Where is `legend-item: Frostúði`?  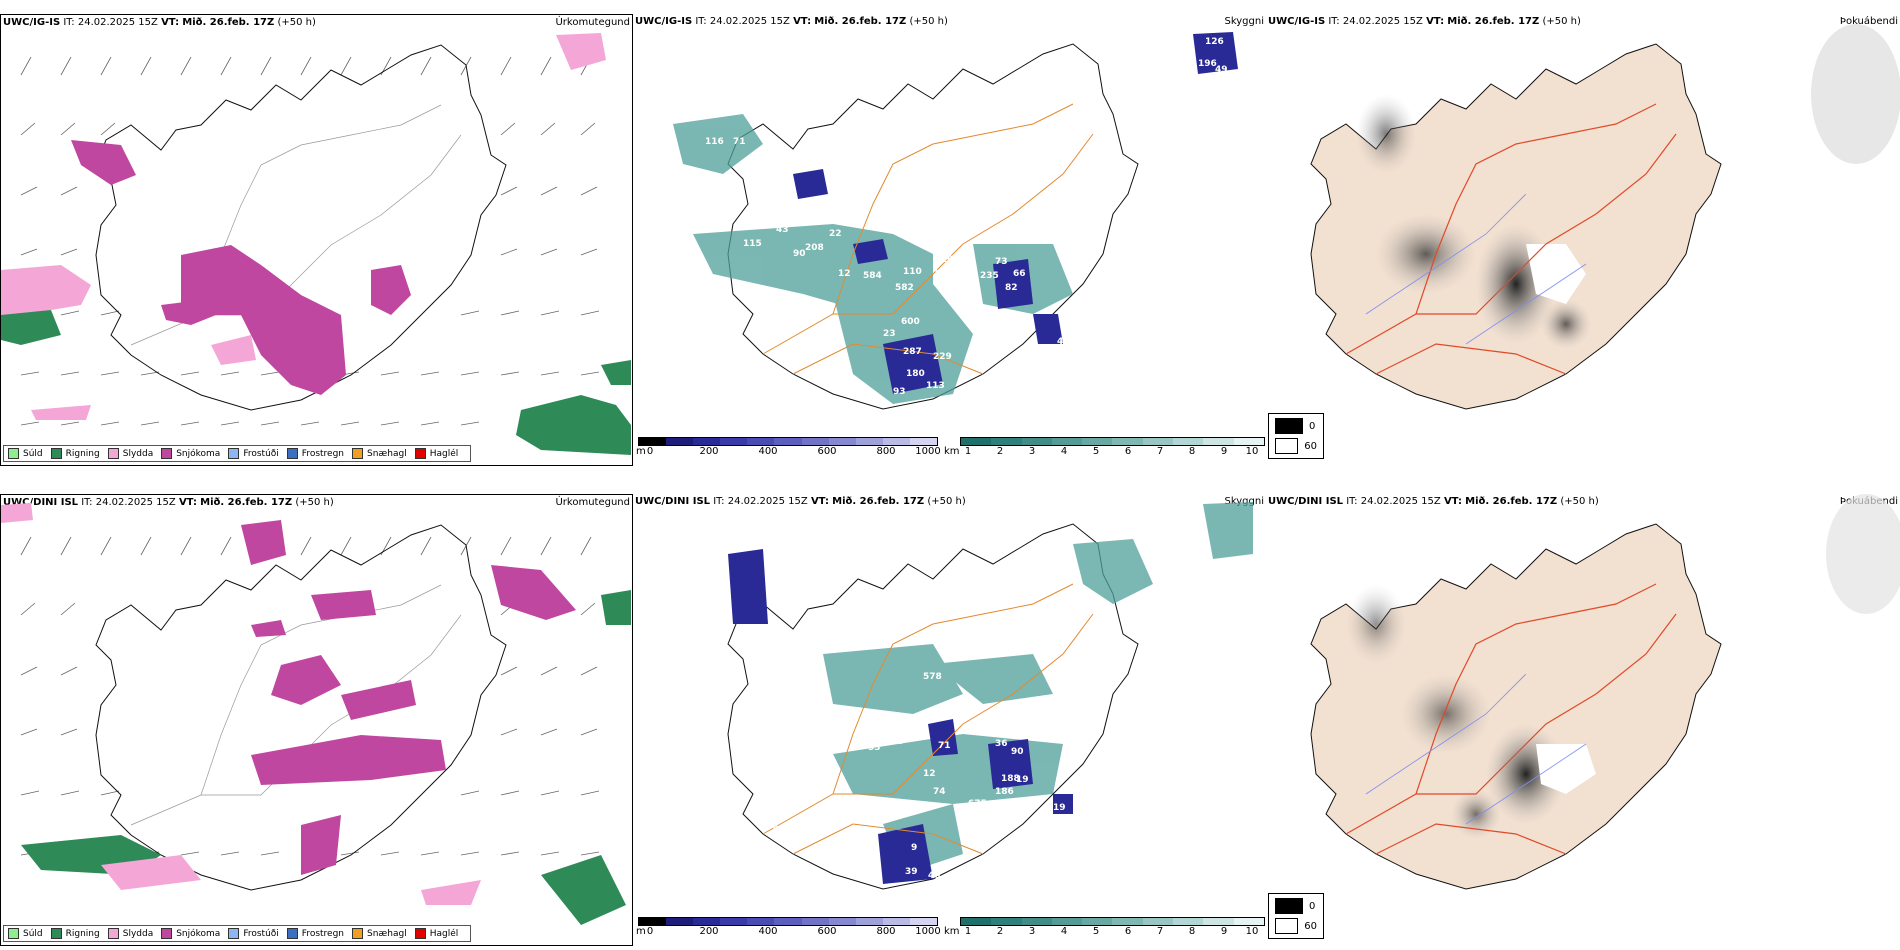
legend-item: Frostúði is located at coordinates (253, 453).